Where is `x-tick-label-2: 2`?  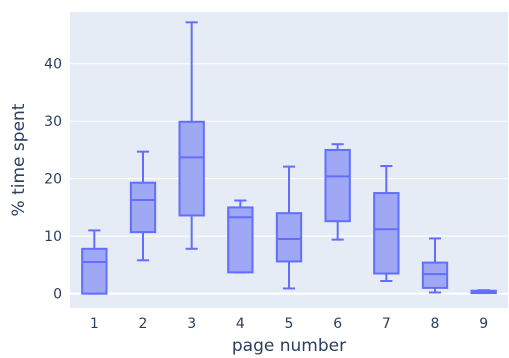
x-tick-label-2: 2 is located at coordinates (143, 324).